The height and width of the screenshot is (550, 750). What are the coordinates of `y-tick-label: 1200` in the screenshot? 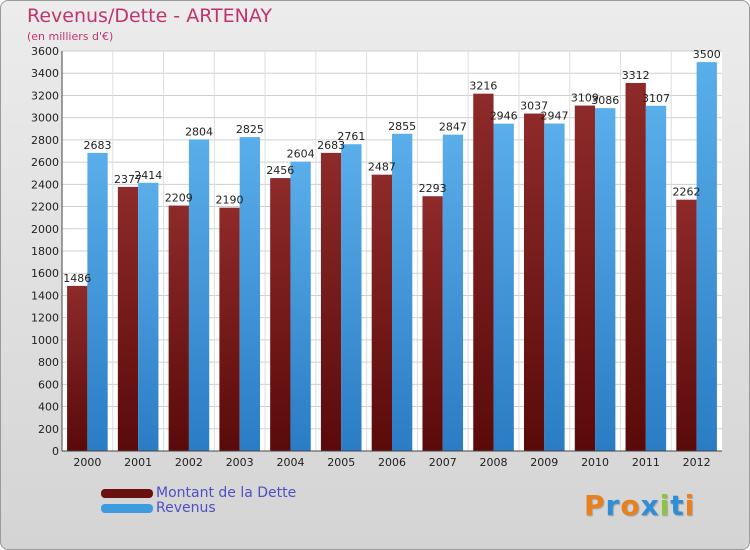 It's located at (45, 318).